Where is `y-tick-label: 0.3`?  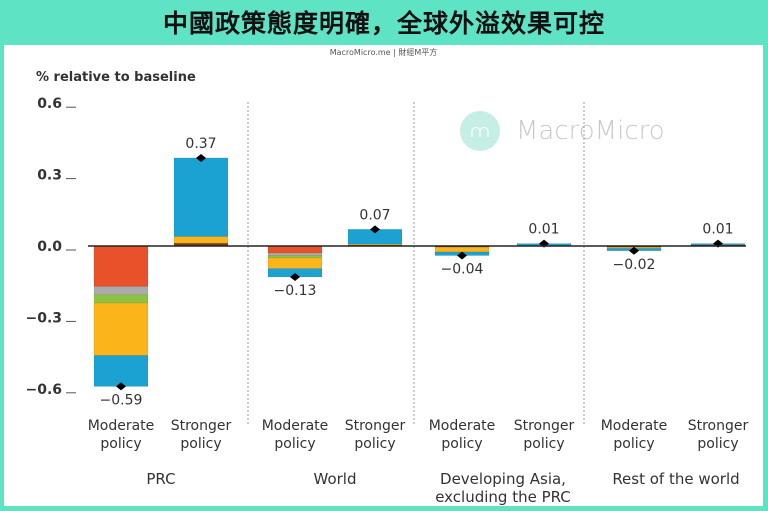 y-tick-label: 0.3 is located at coordinates (49, 176).